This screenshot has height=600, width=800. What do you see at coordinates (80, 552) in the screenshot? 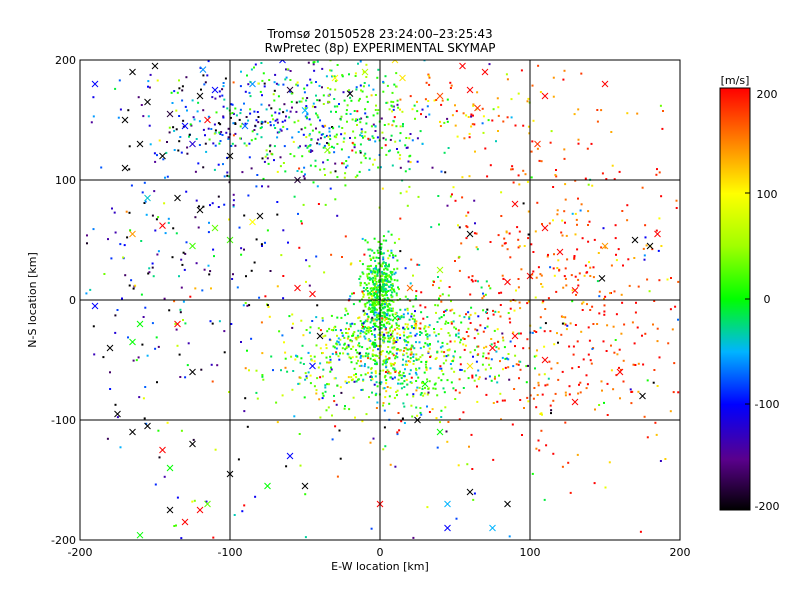
I see `x-tick-label: -200` at bounding box center [80, 552].